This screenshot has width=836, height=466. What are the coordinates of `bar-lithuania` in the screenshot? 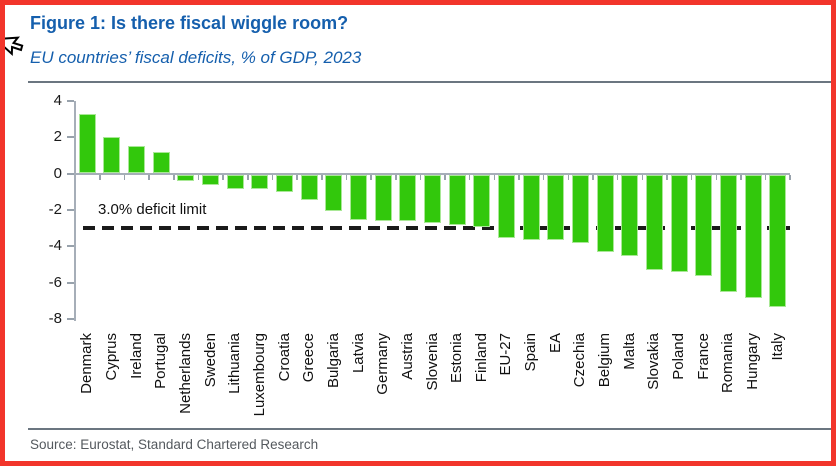 It's located at (235, 182).